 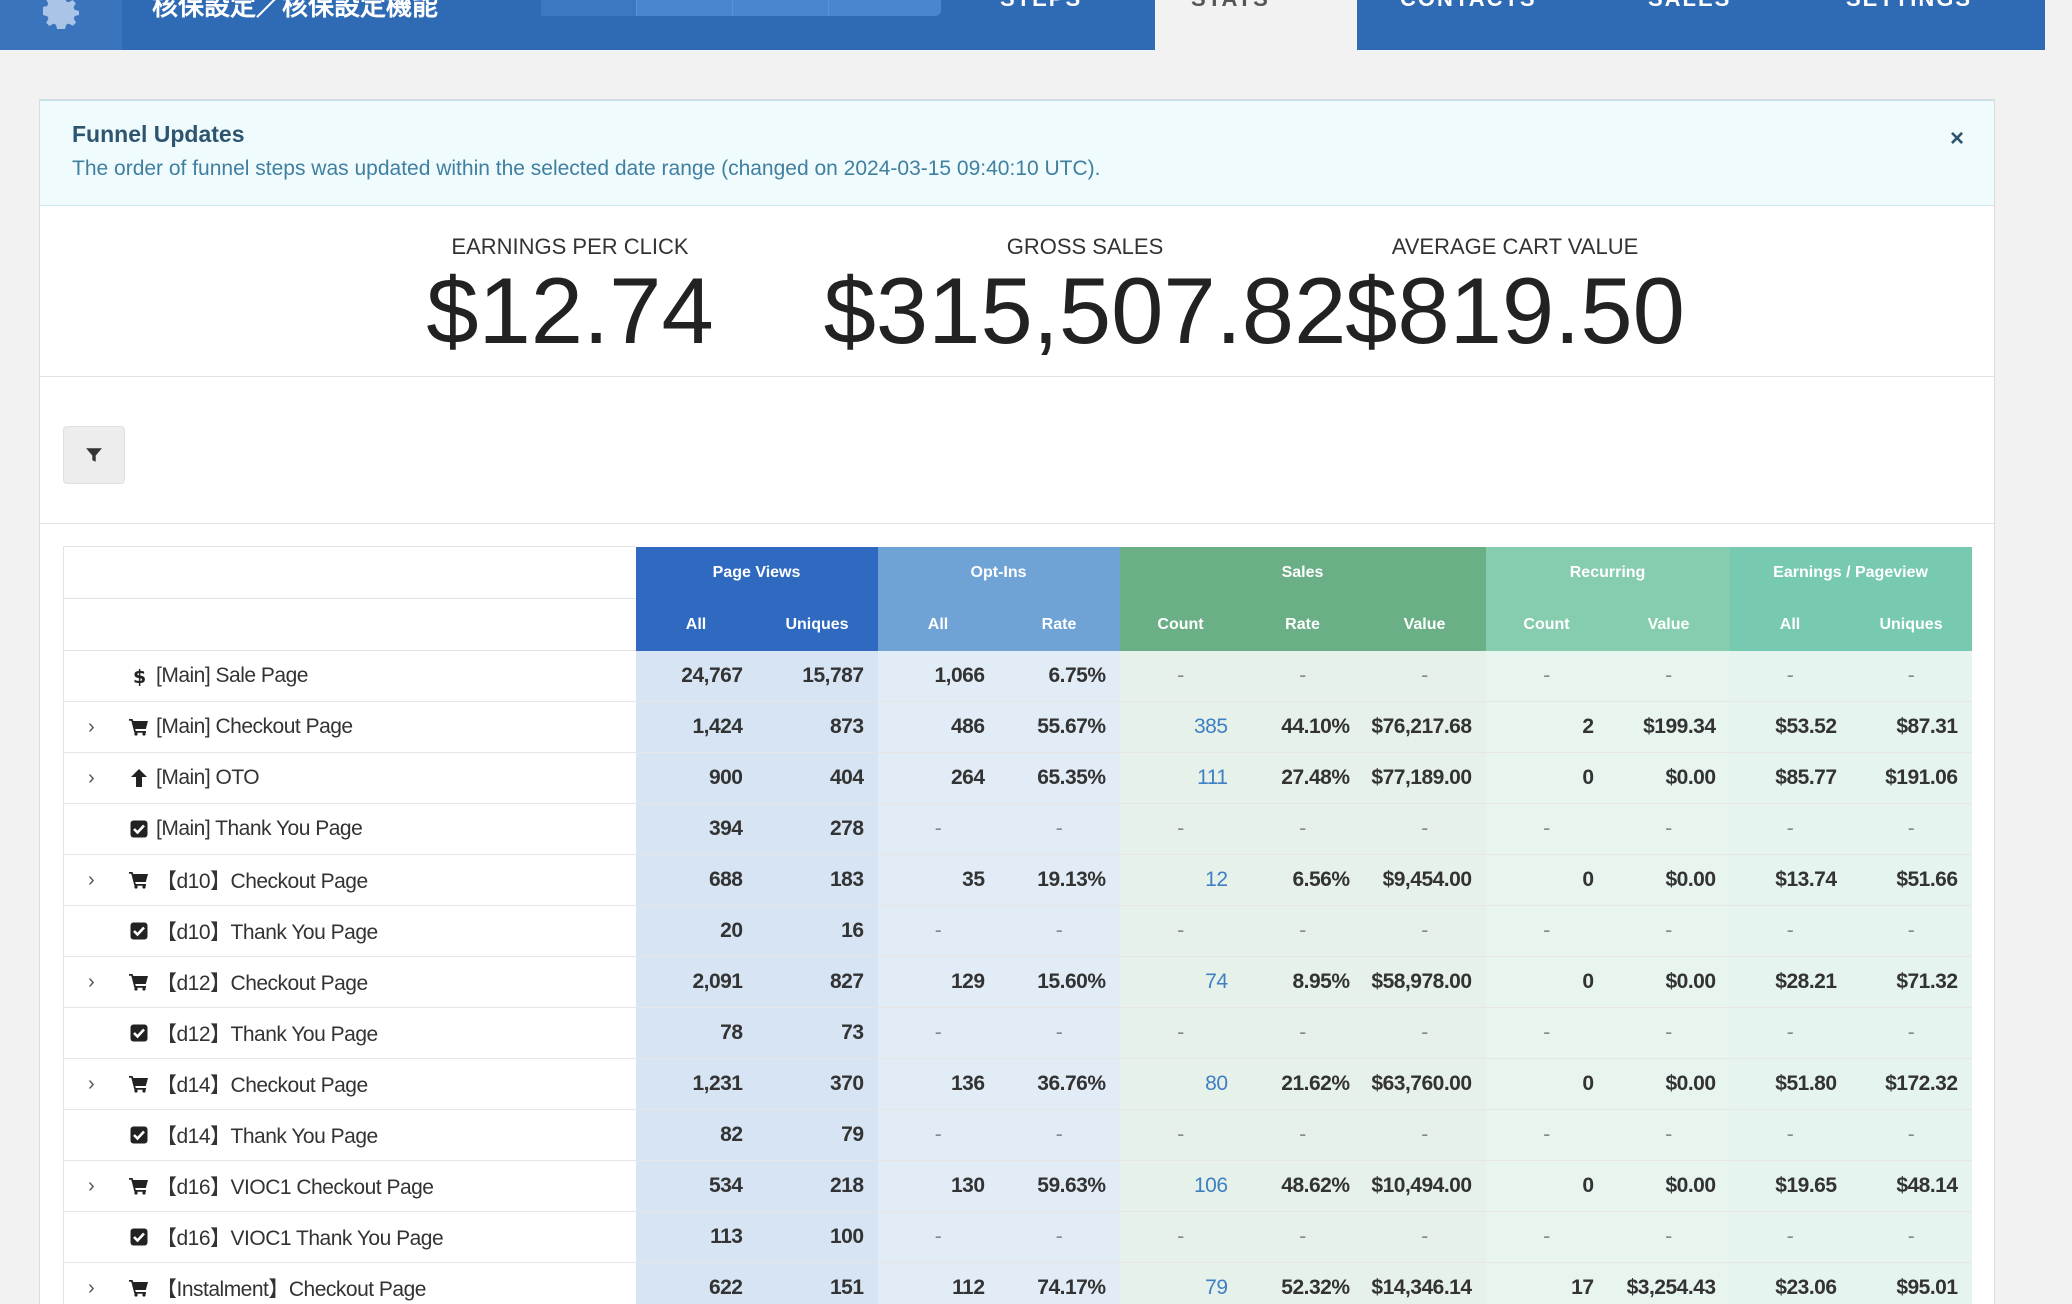 I want to click on col-sales-value: Value, so click(x=1424, y=624).